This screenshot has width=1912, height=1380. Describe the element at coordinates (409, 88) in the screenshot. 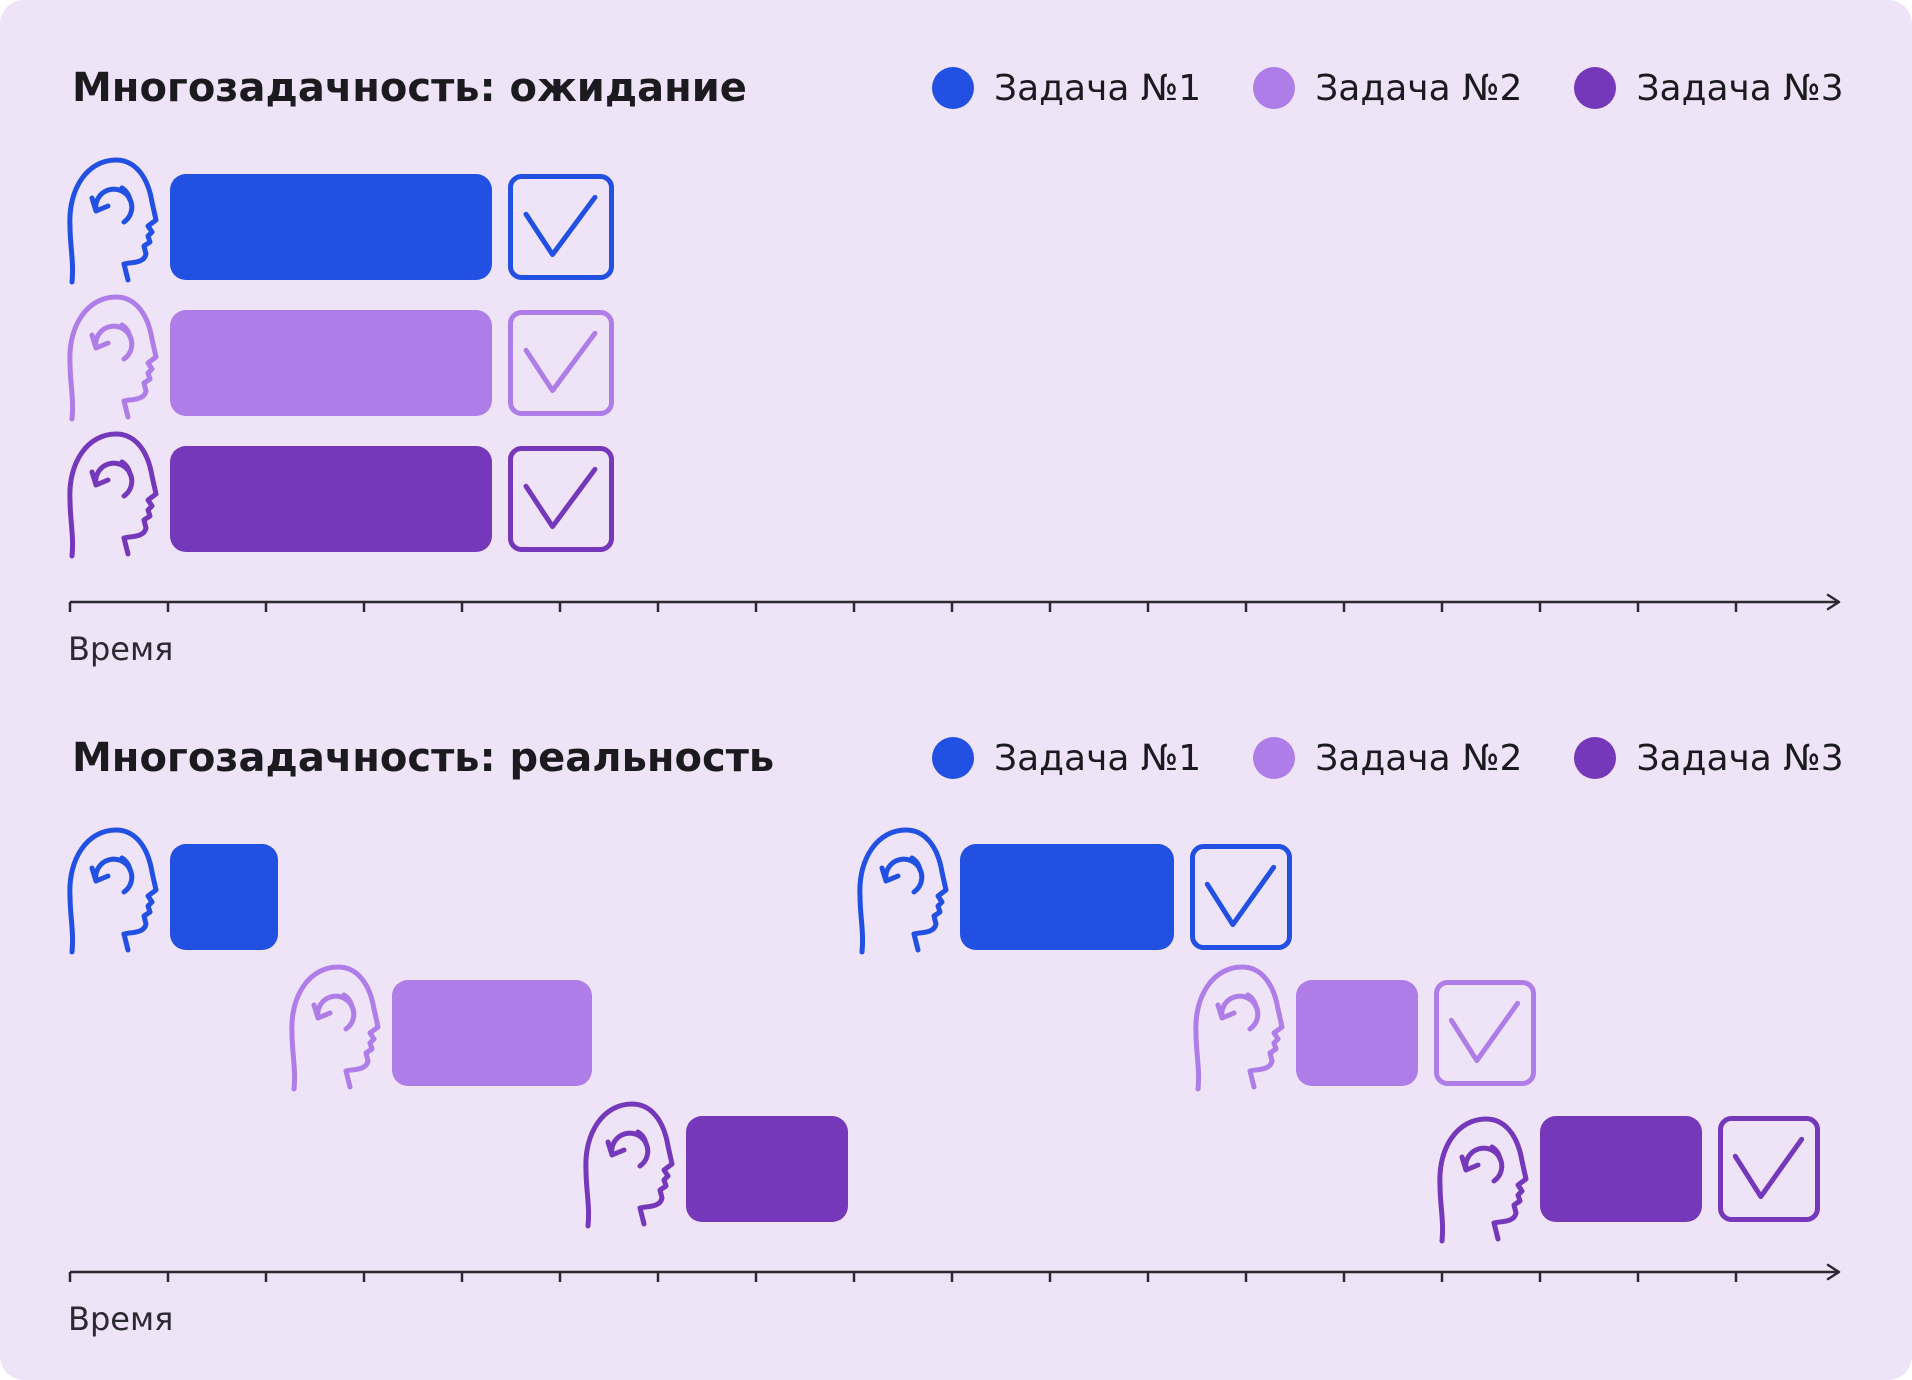

I see `panel-title: Многозадачность: ожидание` at that location.